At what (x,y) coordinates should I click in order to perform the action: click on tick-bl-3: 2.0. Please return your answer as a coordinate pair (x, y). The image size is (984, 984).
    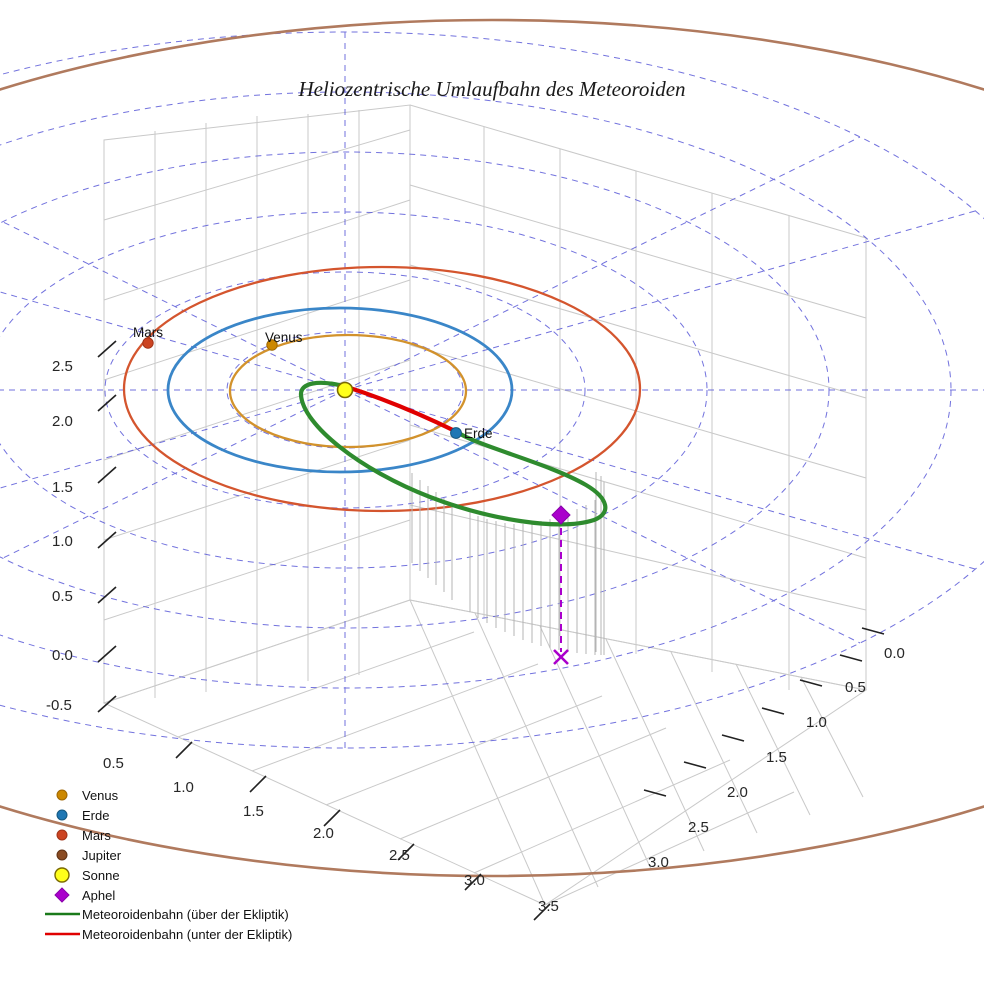
    Looking at the image, I should click on (323, 833).